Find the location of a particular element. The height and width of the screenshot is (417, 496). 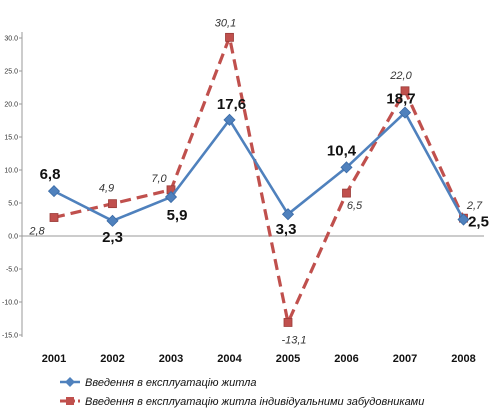

data-label-housing: 6,8 is located at coordinates (50, 174).